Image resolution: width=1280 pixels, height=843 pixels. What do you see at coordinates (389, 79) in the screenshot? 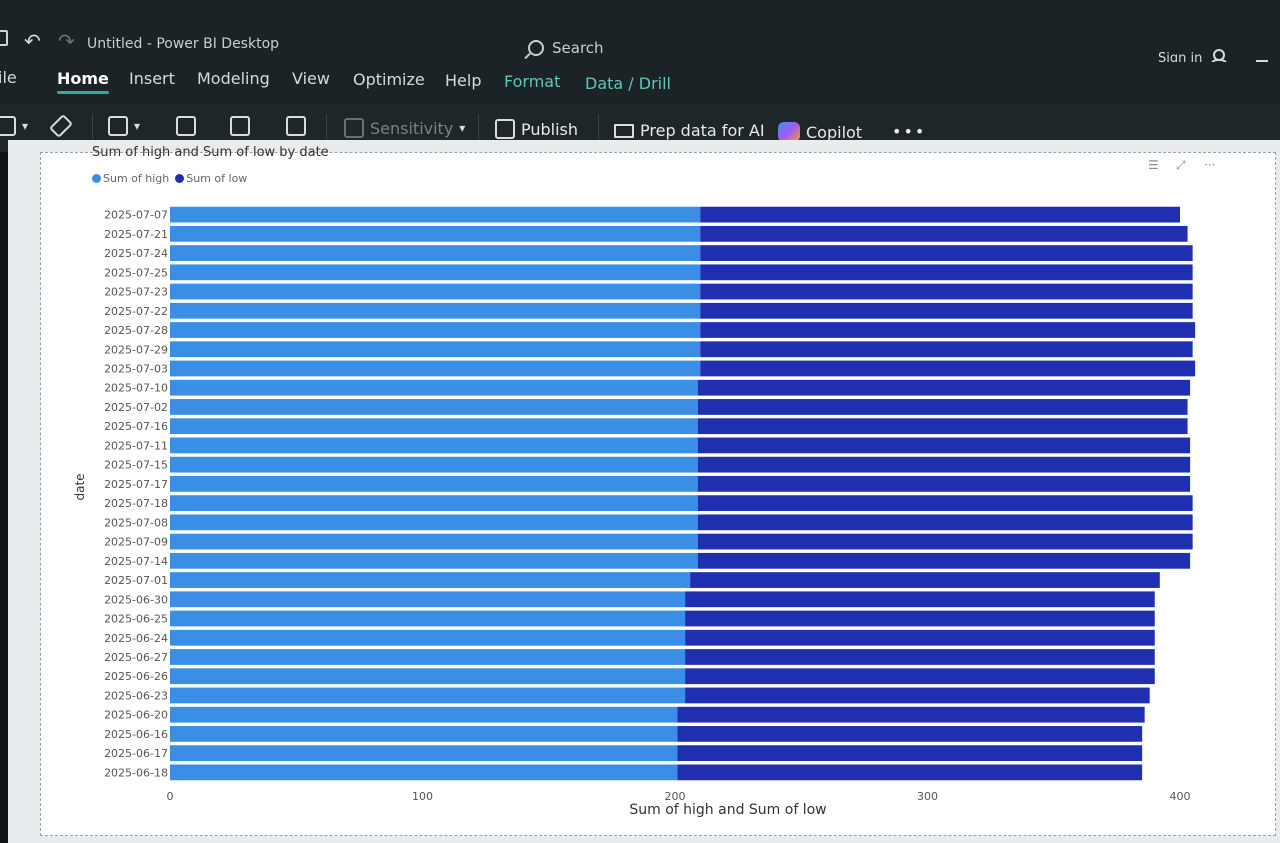
I see `tab-optimize: Optimize` at bounding box center [389, 79].